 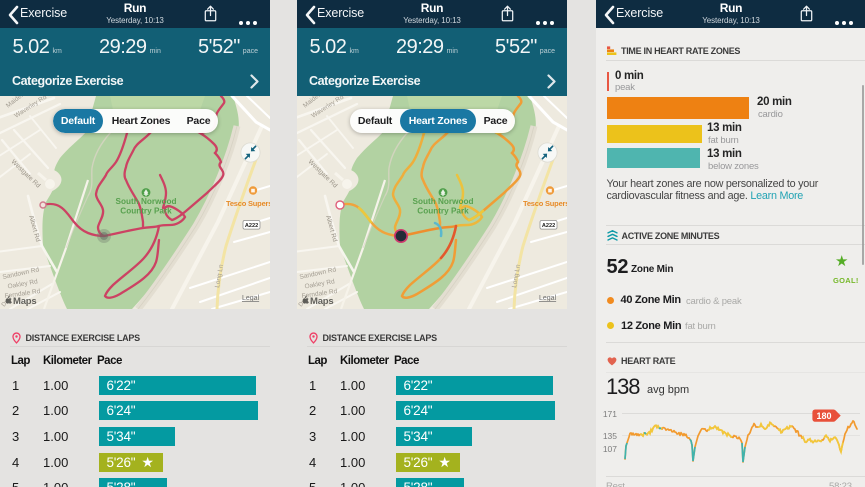 What do you see at coordinates (823, 416) in the screenshot?
I see `svg-text: 180` at bounding box center [823, 416].